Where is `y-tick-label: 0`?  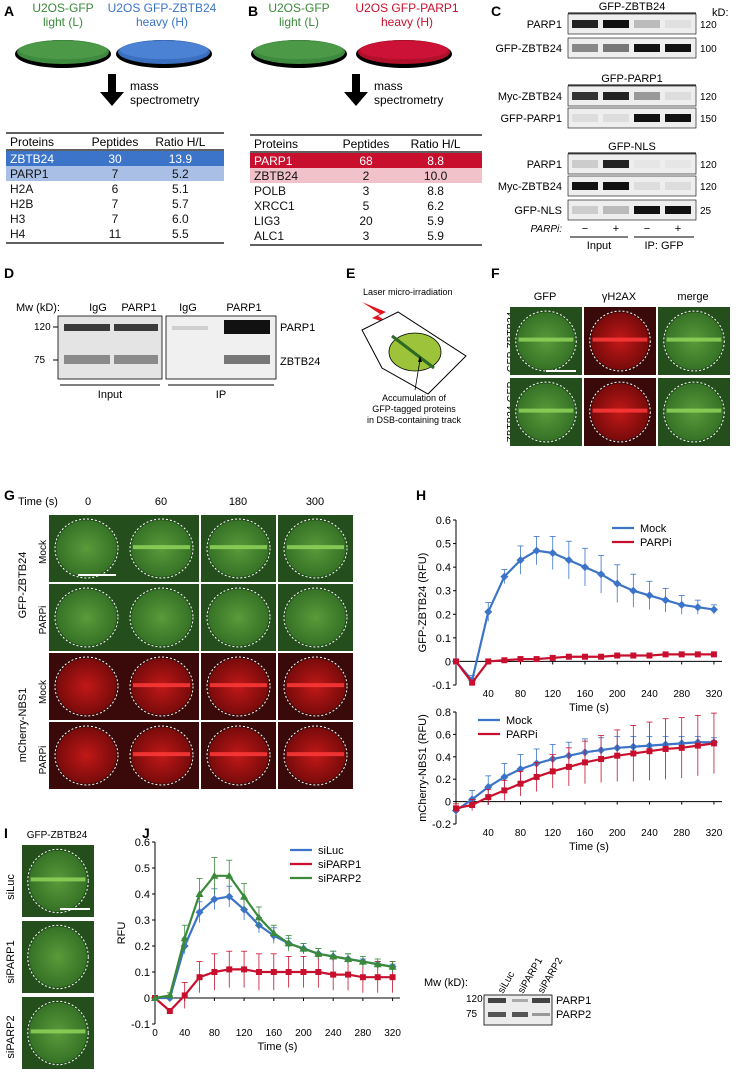
y-tick-label: 0 is located at coordinates (448, 803).